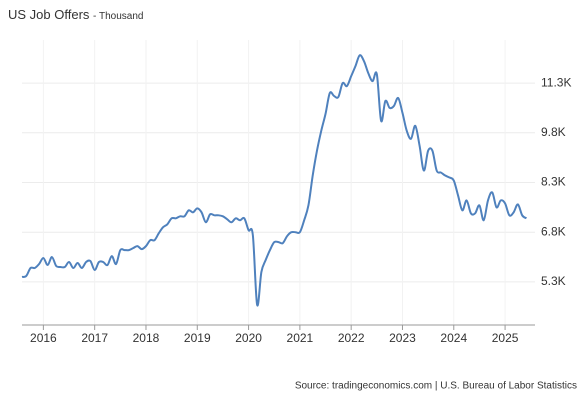 Image resolution: width=585 pixels, height=405 pixels. Describe the element at coordinates (505, 338) in the screenshot. I see `x-tick-label: 2025` at that location.